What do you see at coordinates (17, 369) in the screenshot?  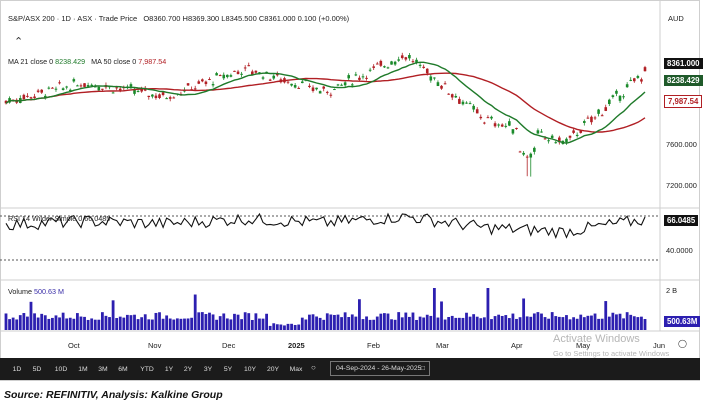 I see `range-button-1d: 1D` at bounding box center [17, 369].